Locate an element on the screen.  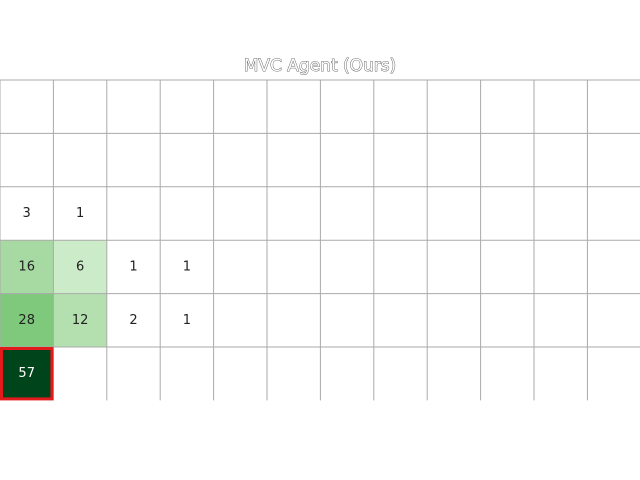
cell-value-label: 57 is located at coordinates (26, 373).